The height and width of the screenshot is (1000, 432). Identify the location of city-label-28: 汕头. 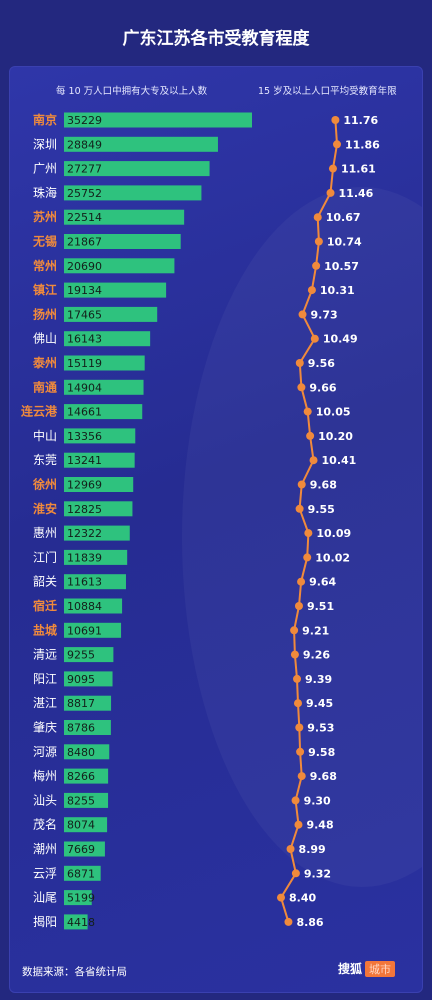
(45, 800).